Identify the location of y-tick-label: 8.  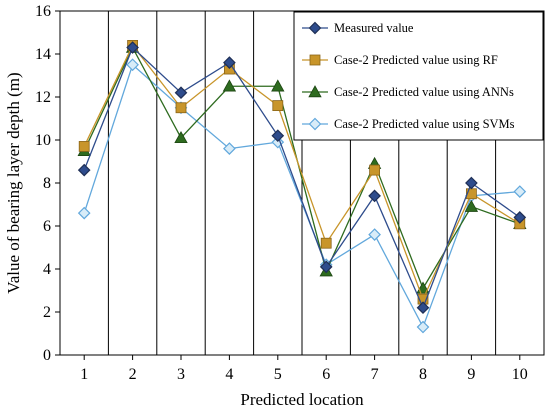
(47, 183).